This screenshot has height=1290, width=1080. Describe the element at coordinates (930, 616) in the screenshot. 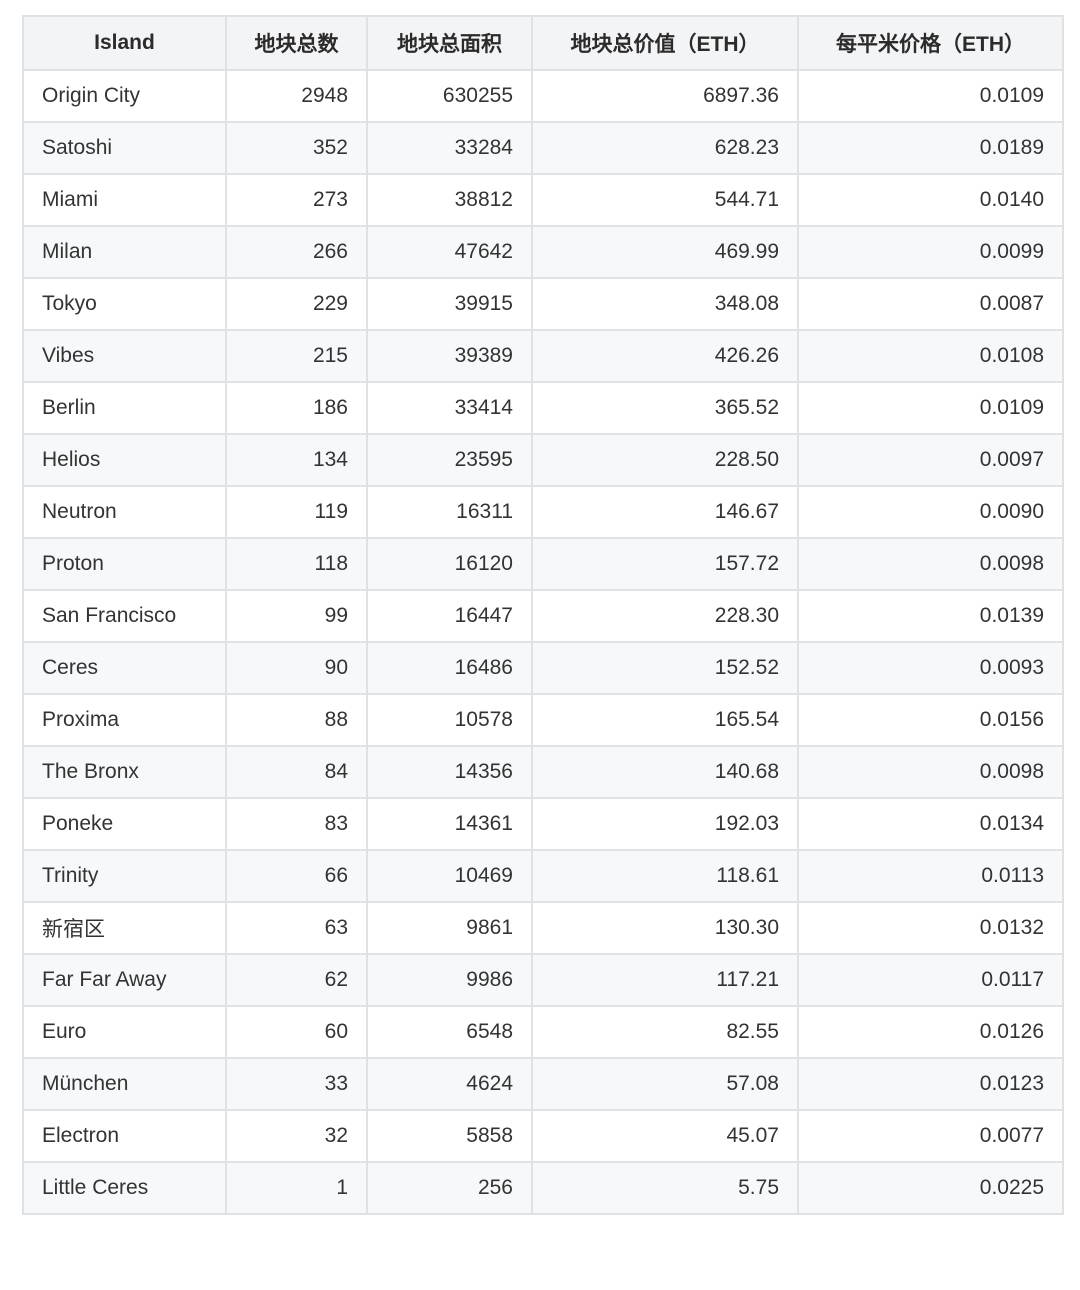

I see `cell-price-per-sqm: 0.0139` at that location.